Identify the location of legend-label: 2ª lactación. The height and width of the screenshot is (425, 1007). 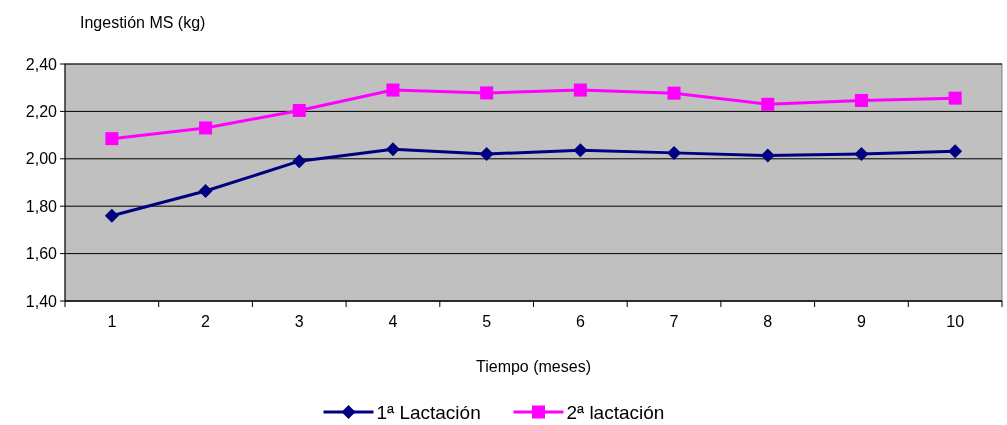
(615, 412).